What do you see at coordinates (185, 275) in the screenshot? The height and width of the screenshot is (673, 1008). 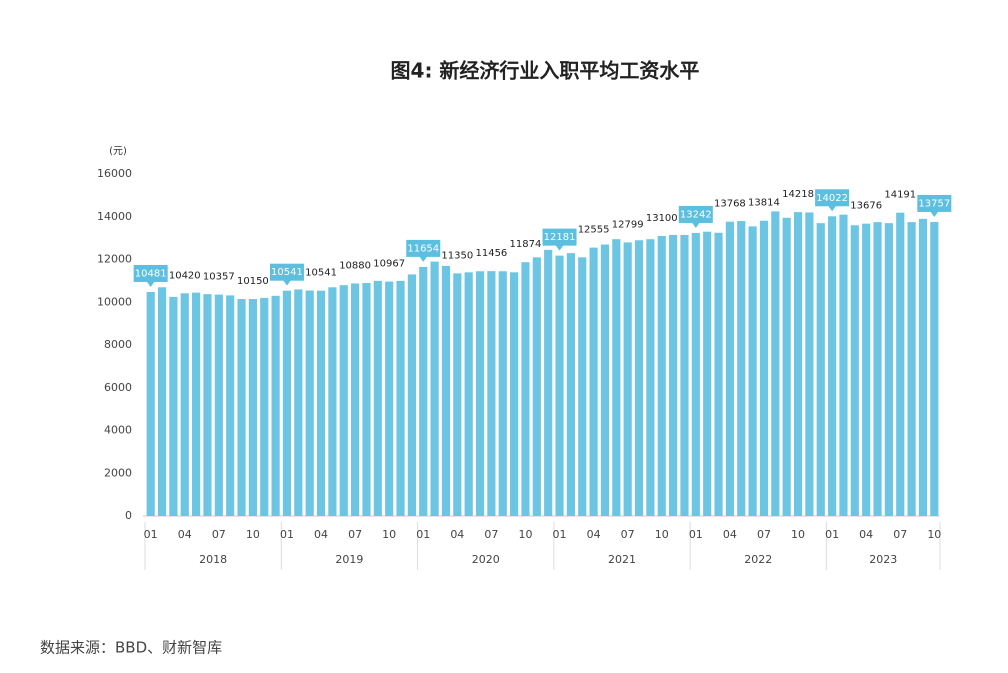 I see `value-label: 10420` at bounding box center [185, 275].